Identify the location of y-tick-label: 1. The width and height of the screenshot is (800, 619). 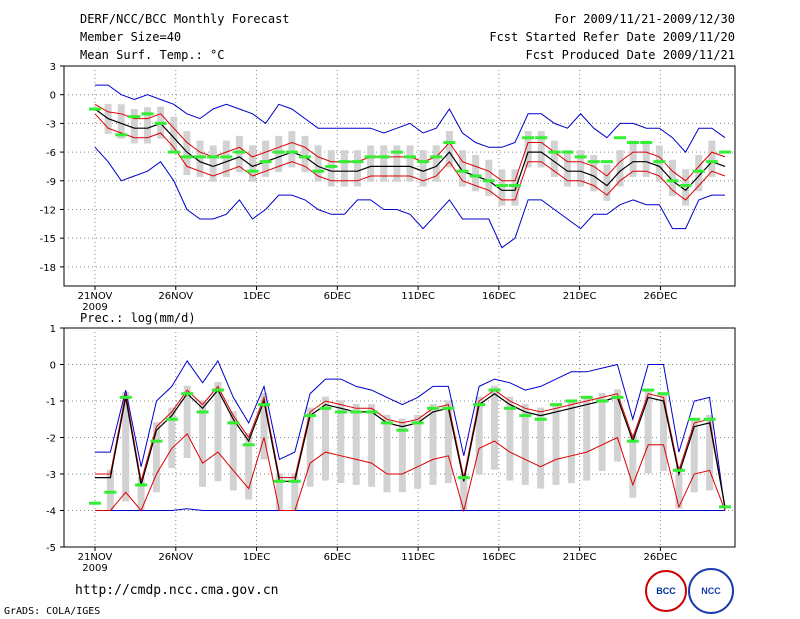
(53, 329).